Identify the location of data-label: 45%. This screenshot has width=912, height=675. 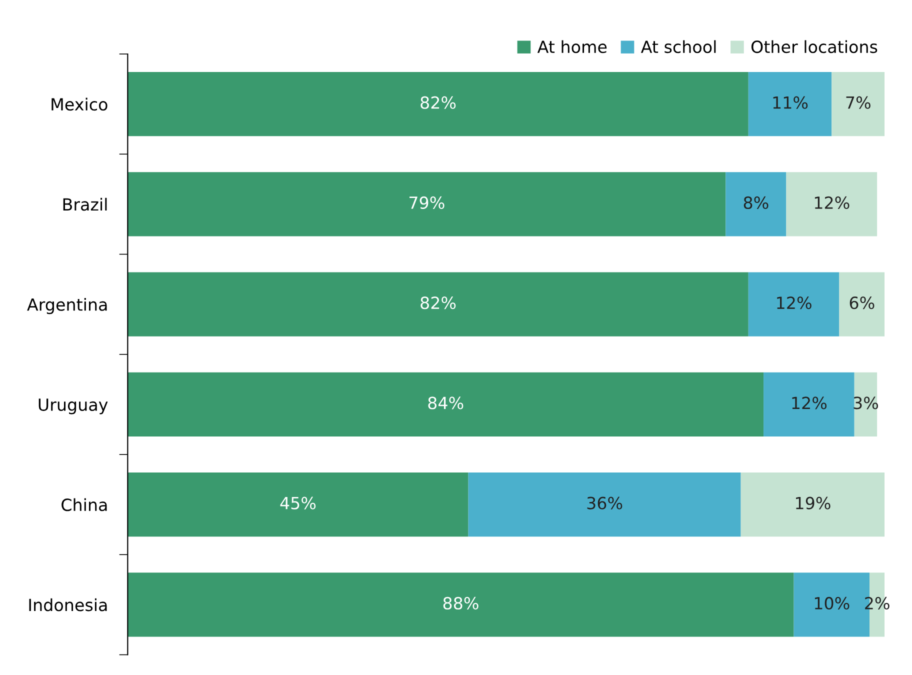
(298, 503).